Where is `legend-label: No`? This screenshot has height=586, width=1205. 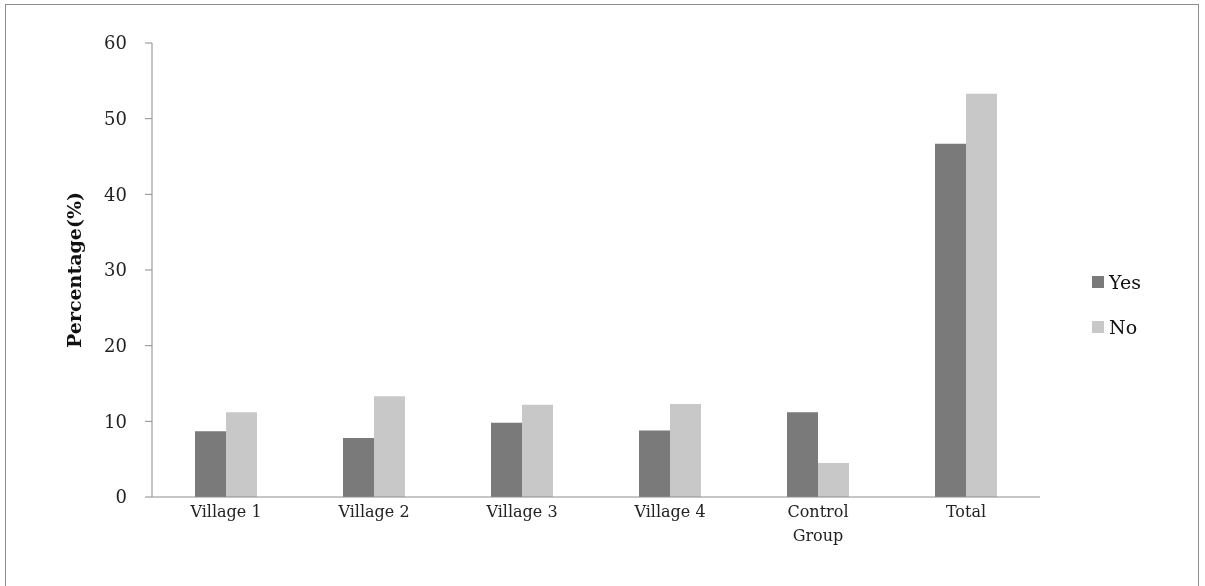
legend-label: No is located at coordinates (1123, 326).